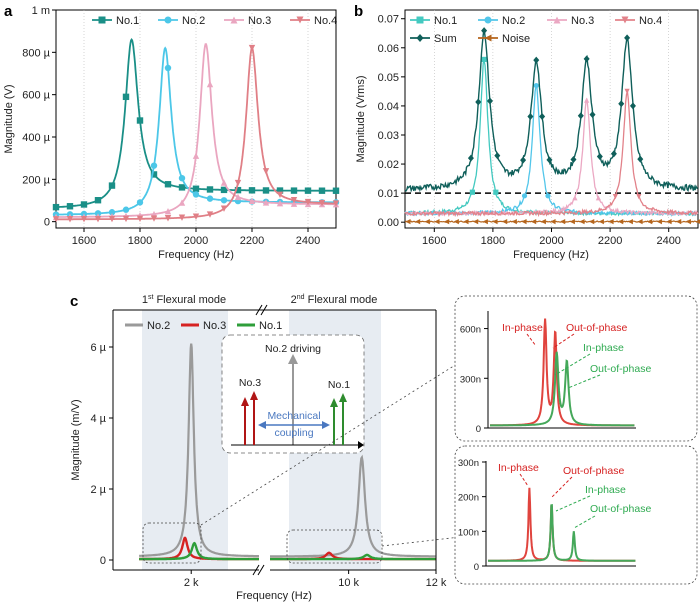 The image size is (700, 603). Describe the element at coordinates (562, 533) in the screenshot. I see `zb-green-line` at that location.